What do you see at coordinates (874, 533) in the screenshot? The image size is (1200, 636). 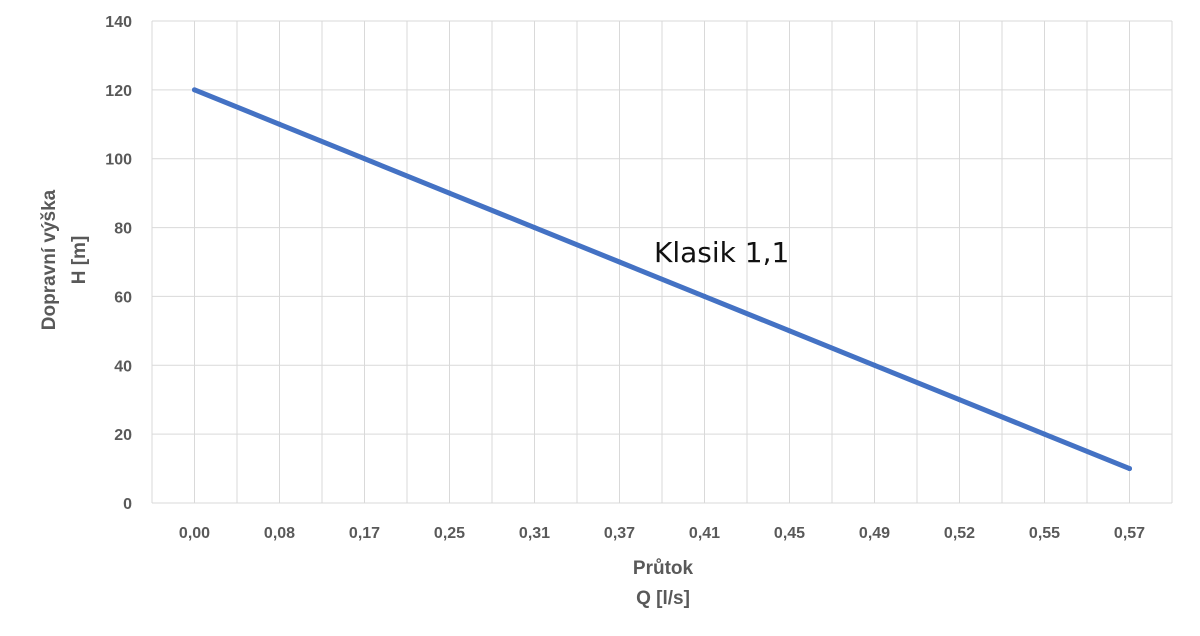 I see `x-tick-label: 0,49` at bounding box center [874, 533].